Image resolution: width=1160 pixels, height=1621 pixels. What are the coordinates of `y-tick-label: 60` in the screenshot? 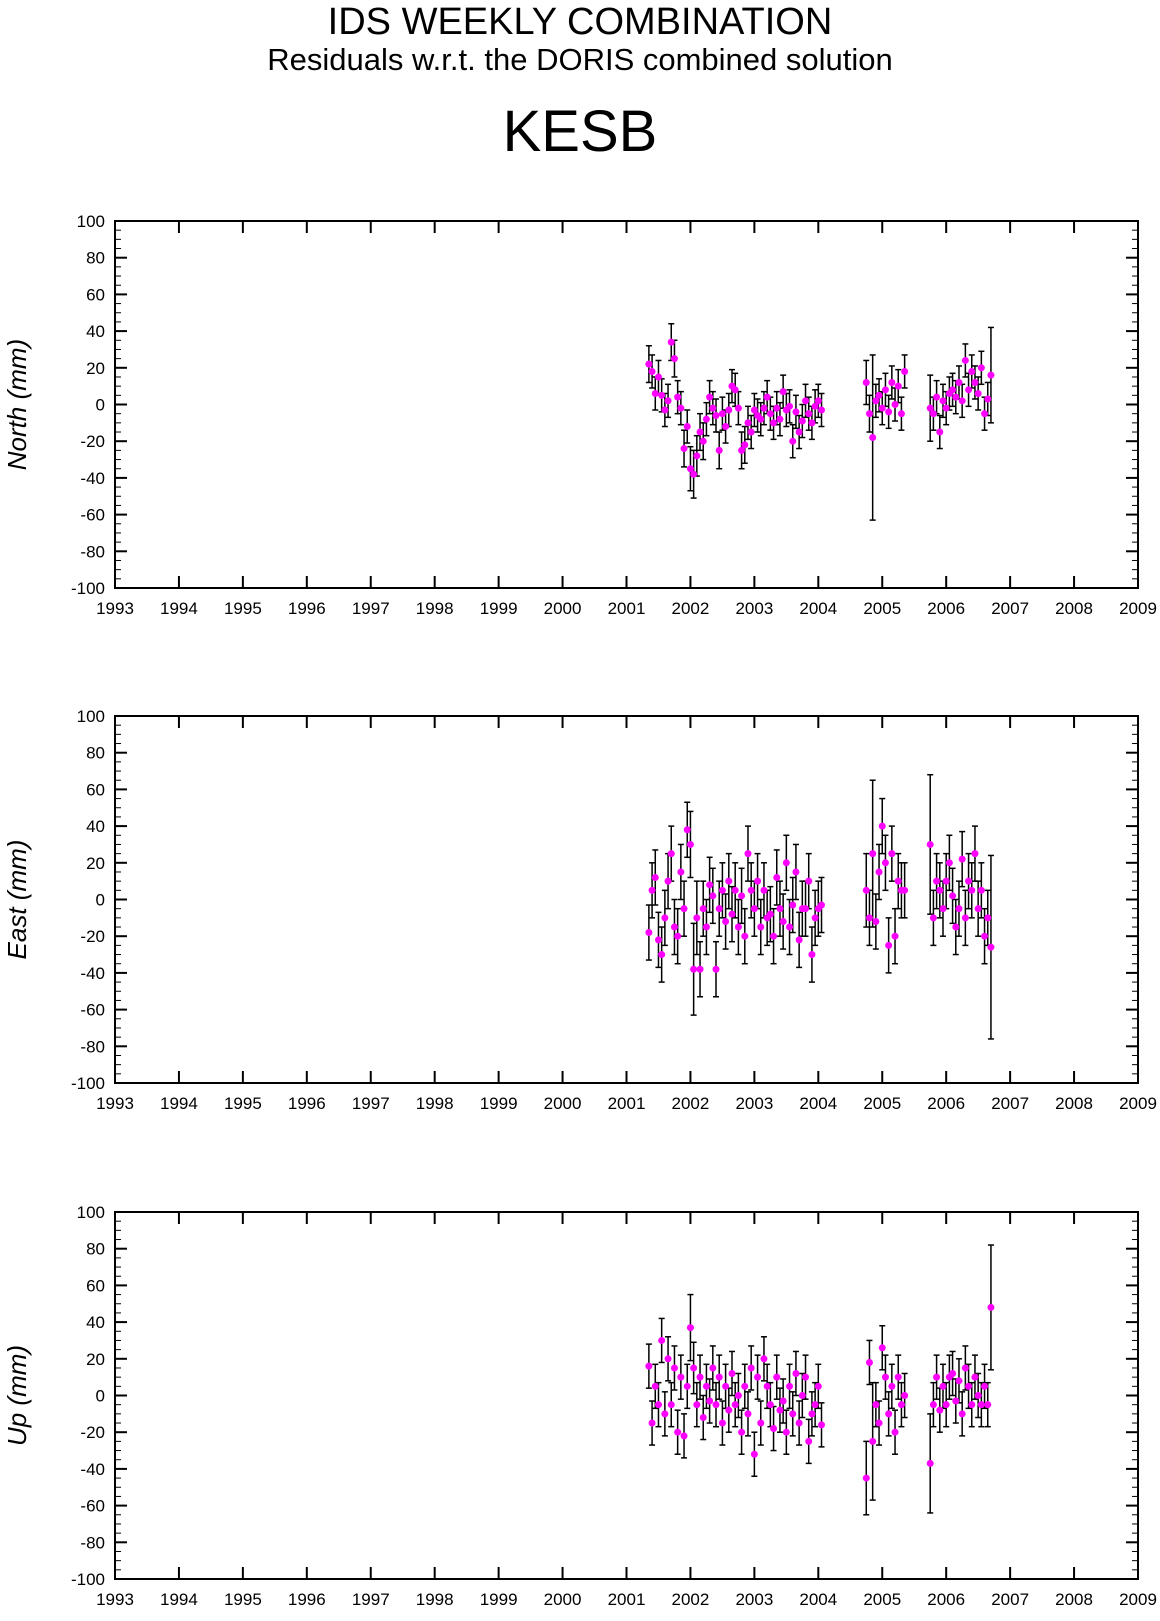 It's located at (95, 294).